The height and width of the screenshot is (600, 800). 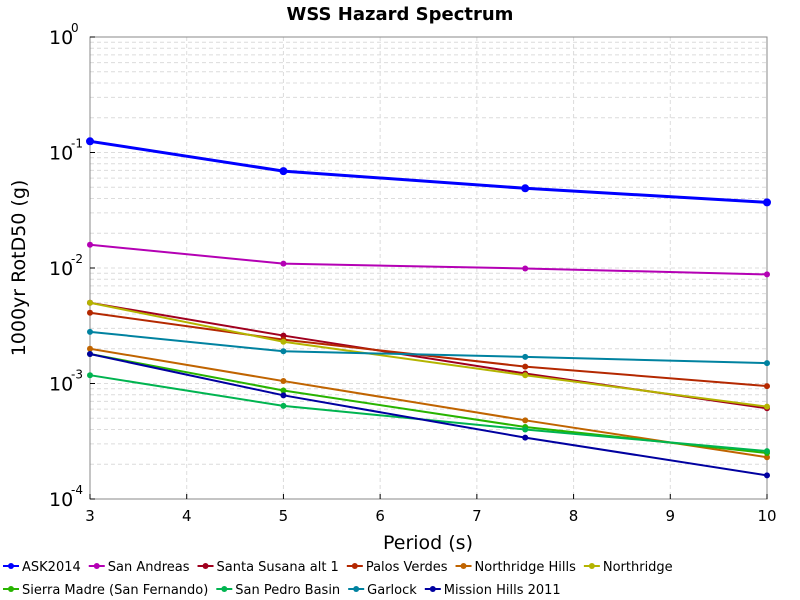 I want to click on x-tick-label: 10, so click(x=766, y=516).